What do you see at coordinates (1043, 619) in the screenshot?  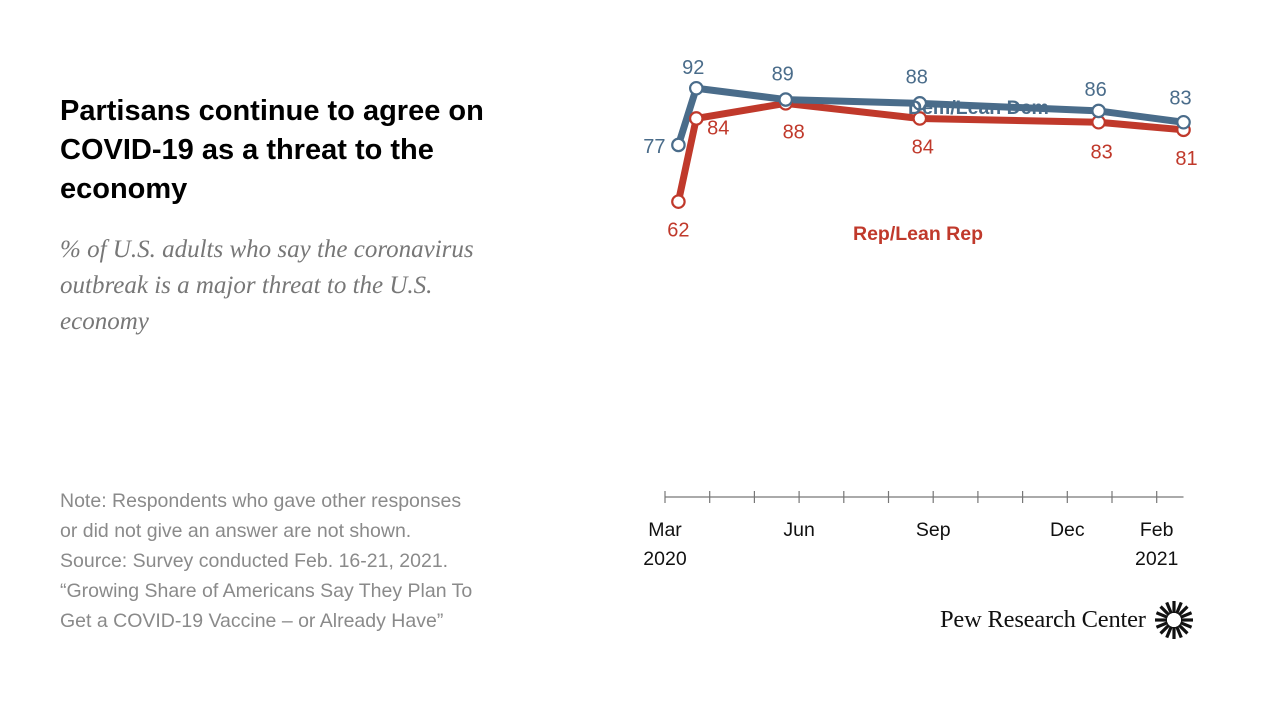 I see `pew-logo-text: Pew Research Center` at bounding box center [1043, 619].